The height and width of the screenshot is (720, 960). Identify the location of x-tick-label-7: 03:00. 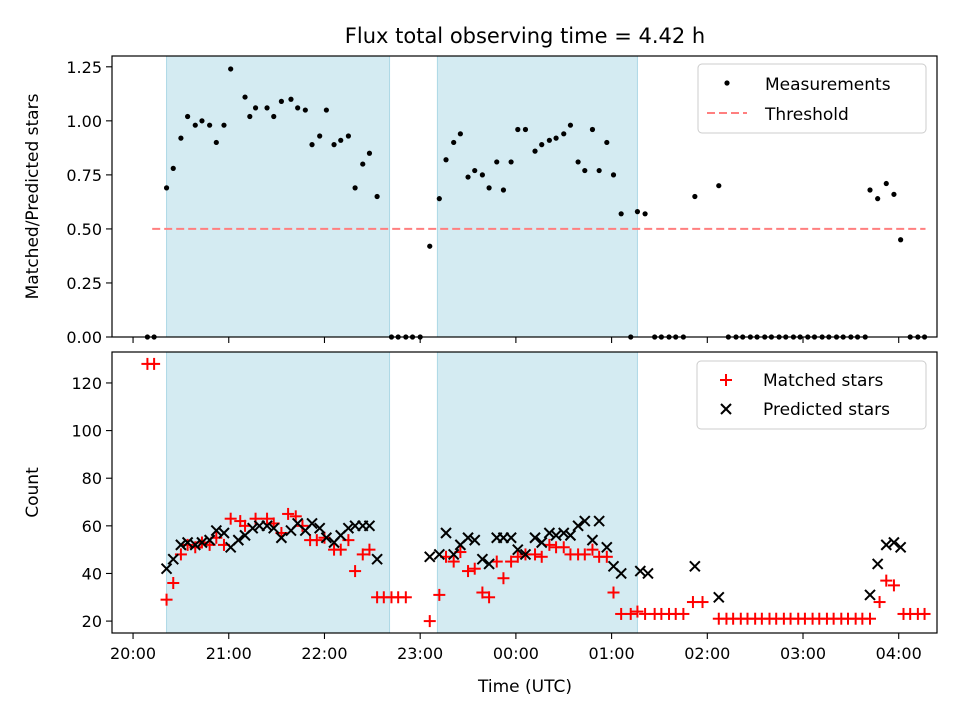
(803, 653).